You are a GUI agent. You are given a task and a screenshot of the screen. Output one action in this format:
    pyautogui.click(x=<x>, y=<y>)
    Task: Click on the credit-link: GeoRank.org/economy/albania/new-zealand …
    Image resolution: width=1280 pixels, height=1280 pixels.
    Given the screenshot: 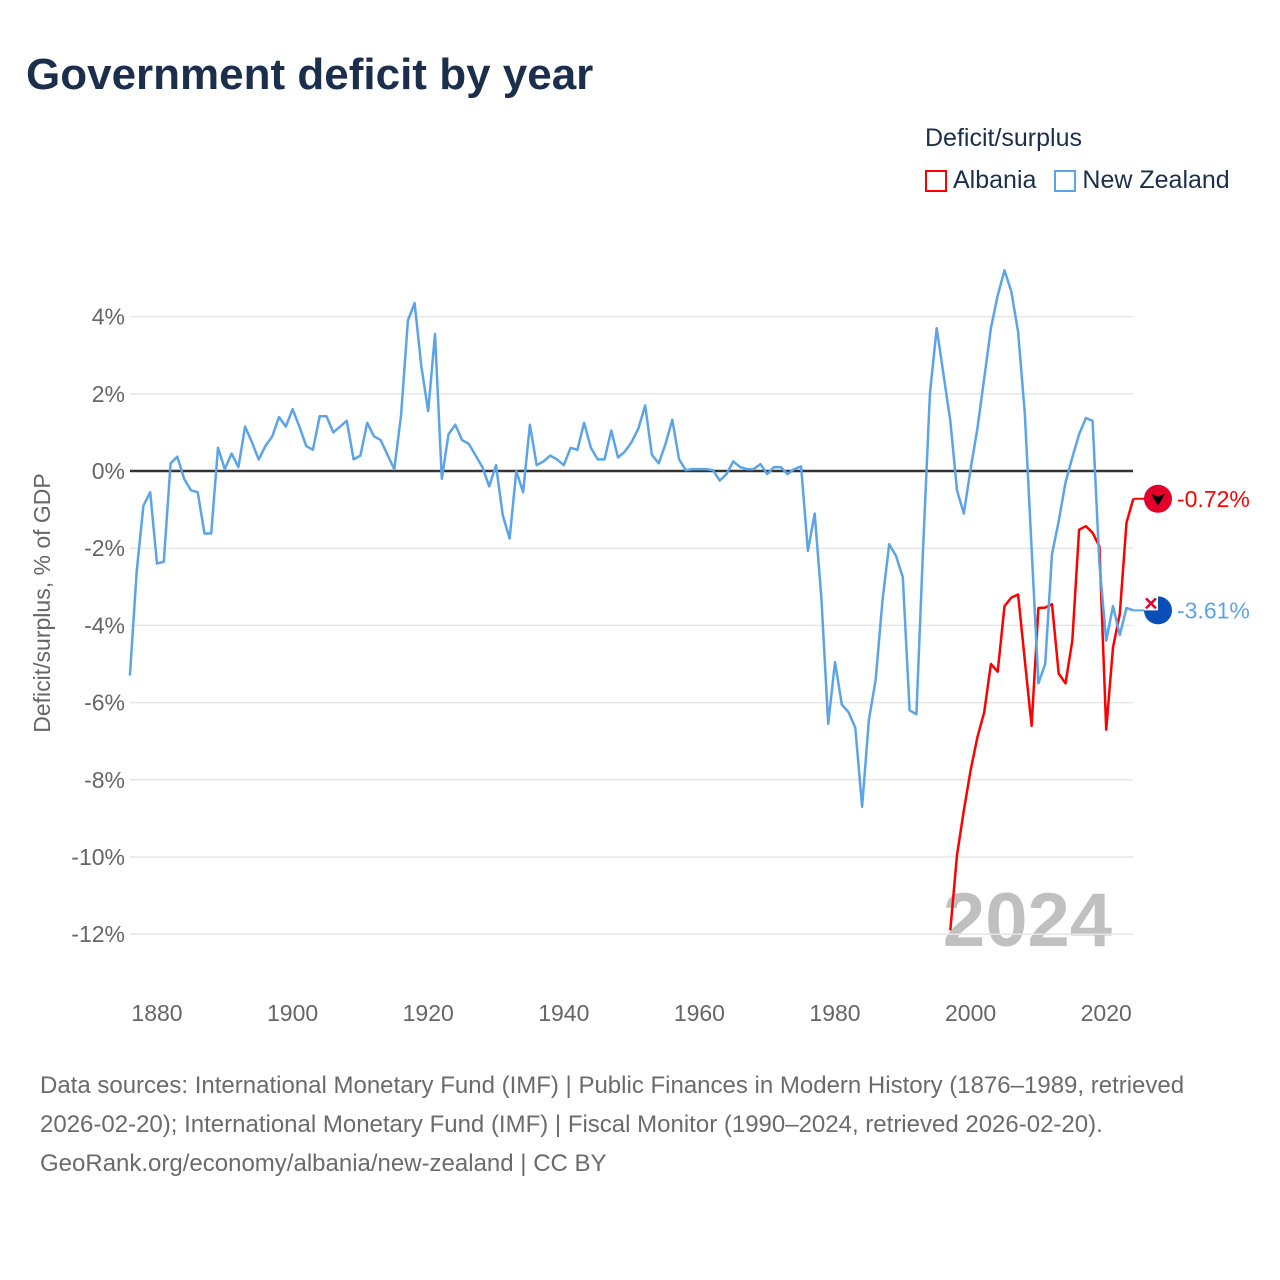 What is the action you would take?
    pyautogui.click(x=323, y=1163)
    